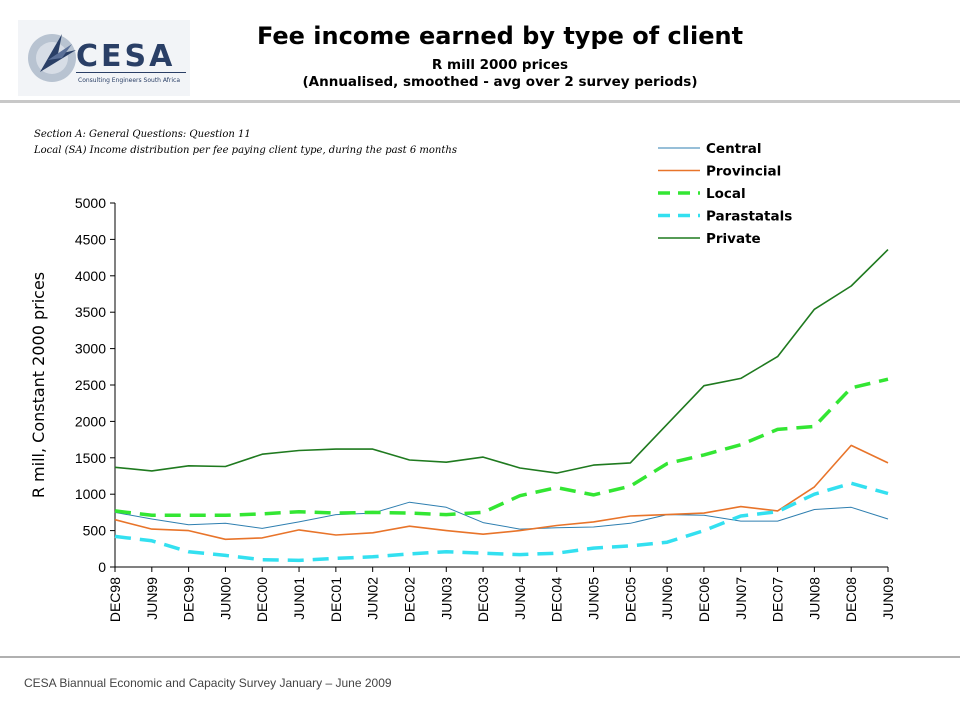  I want to click on series-line-central, so click(501, 515).